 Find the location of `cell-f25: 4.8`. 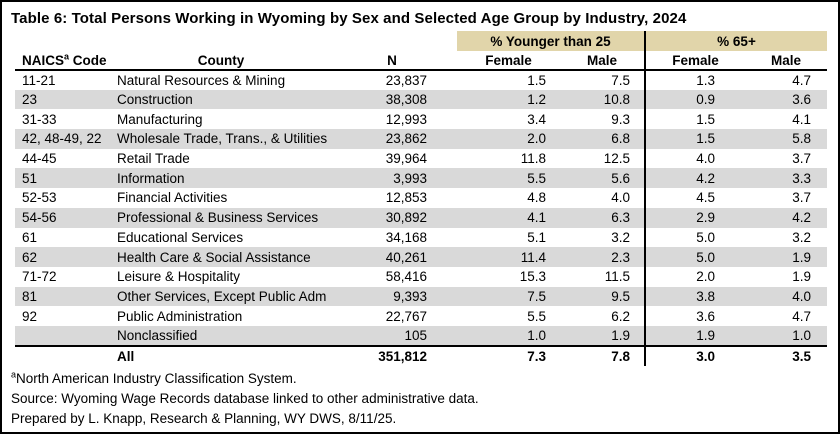

cell-f25: 4.8 is located at coordinates (536, 198).